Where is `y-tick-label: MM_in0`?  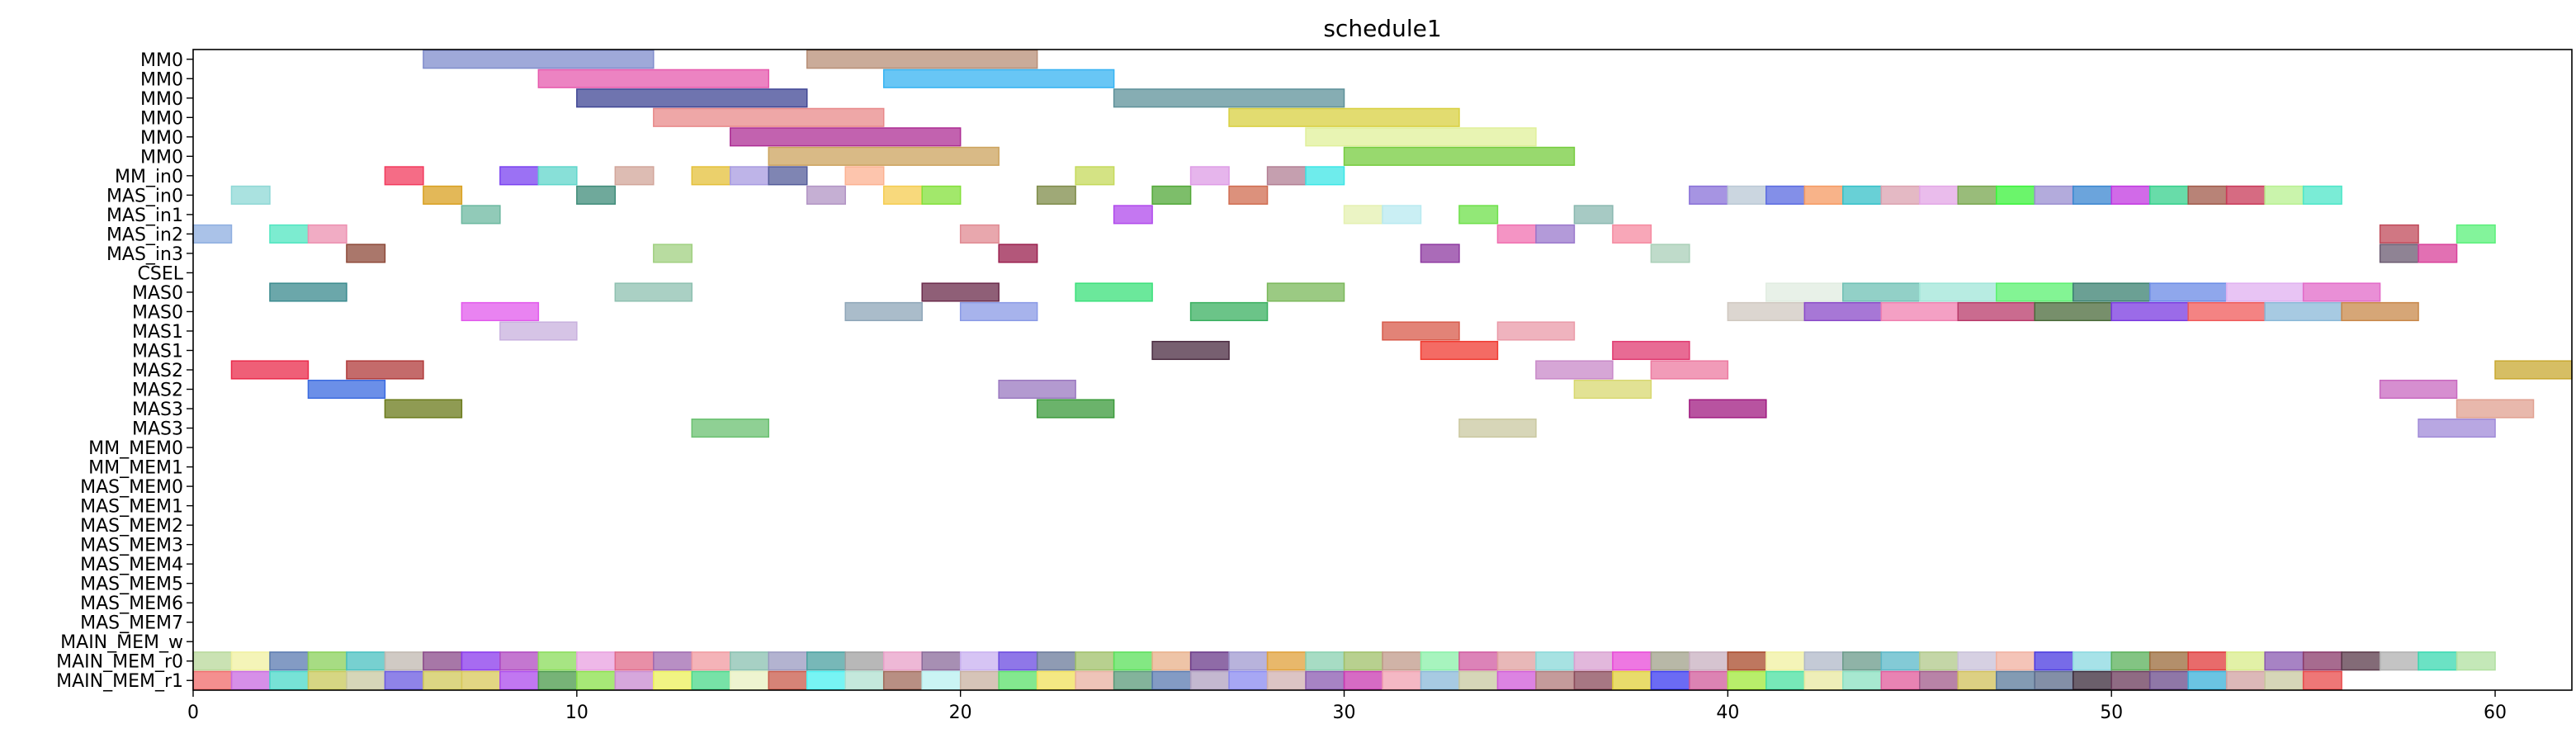 y-tick-label: MM_in0 is located at coordinates (149, 177).